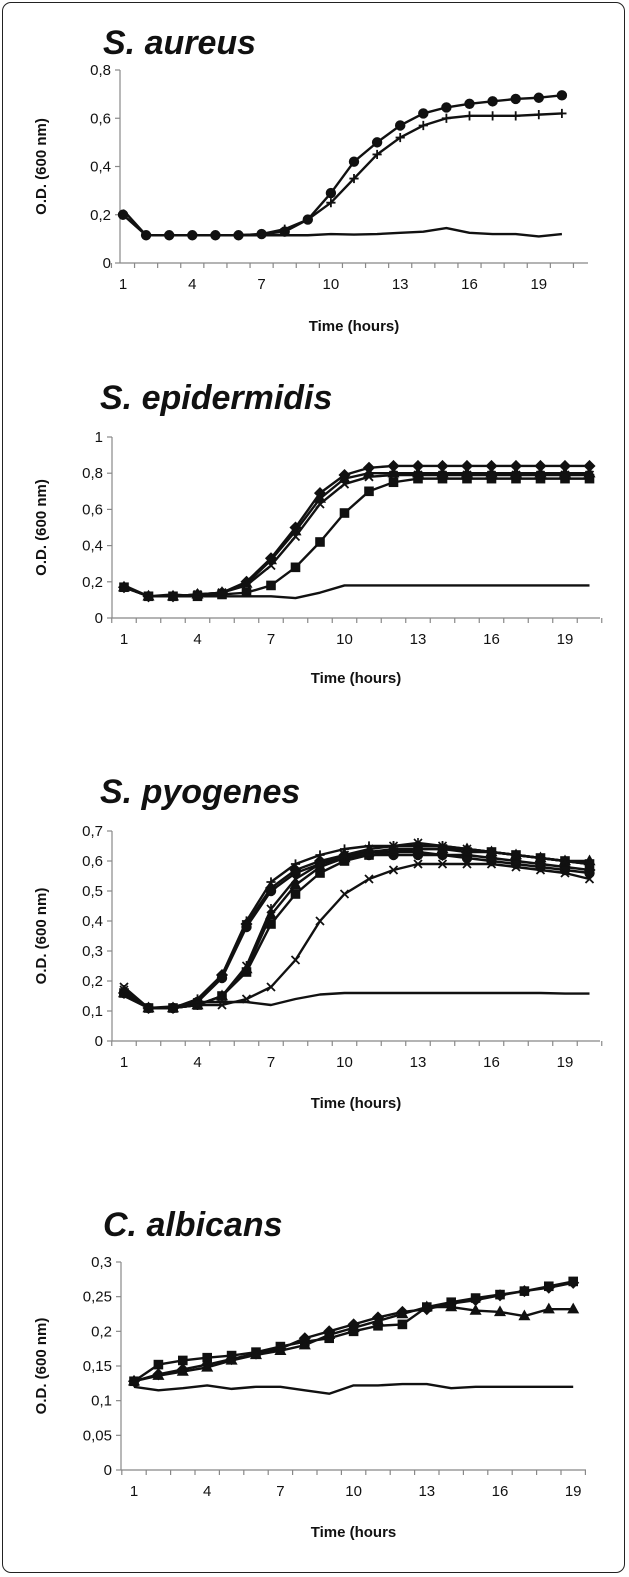 This screenshot has height=1577, width=629. I want to click on x-tick-label: 1, so click(134, 1491).